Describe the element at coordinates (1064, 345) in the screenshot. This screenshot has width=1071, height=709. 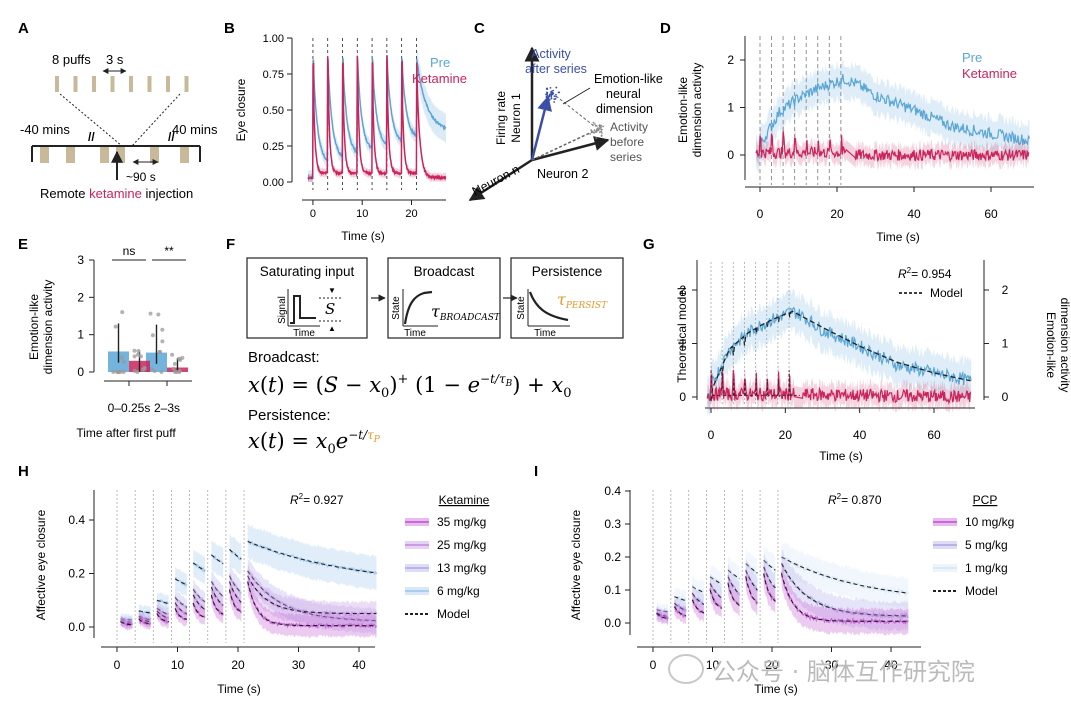
I see `y-axis-label-right-2: dimension activity` at that location.